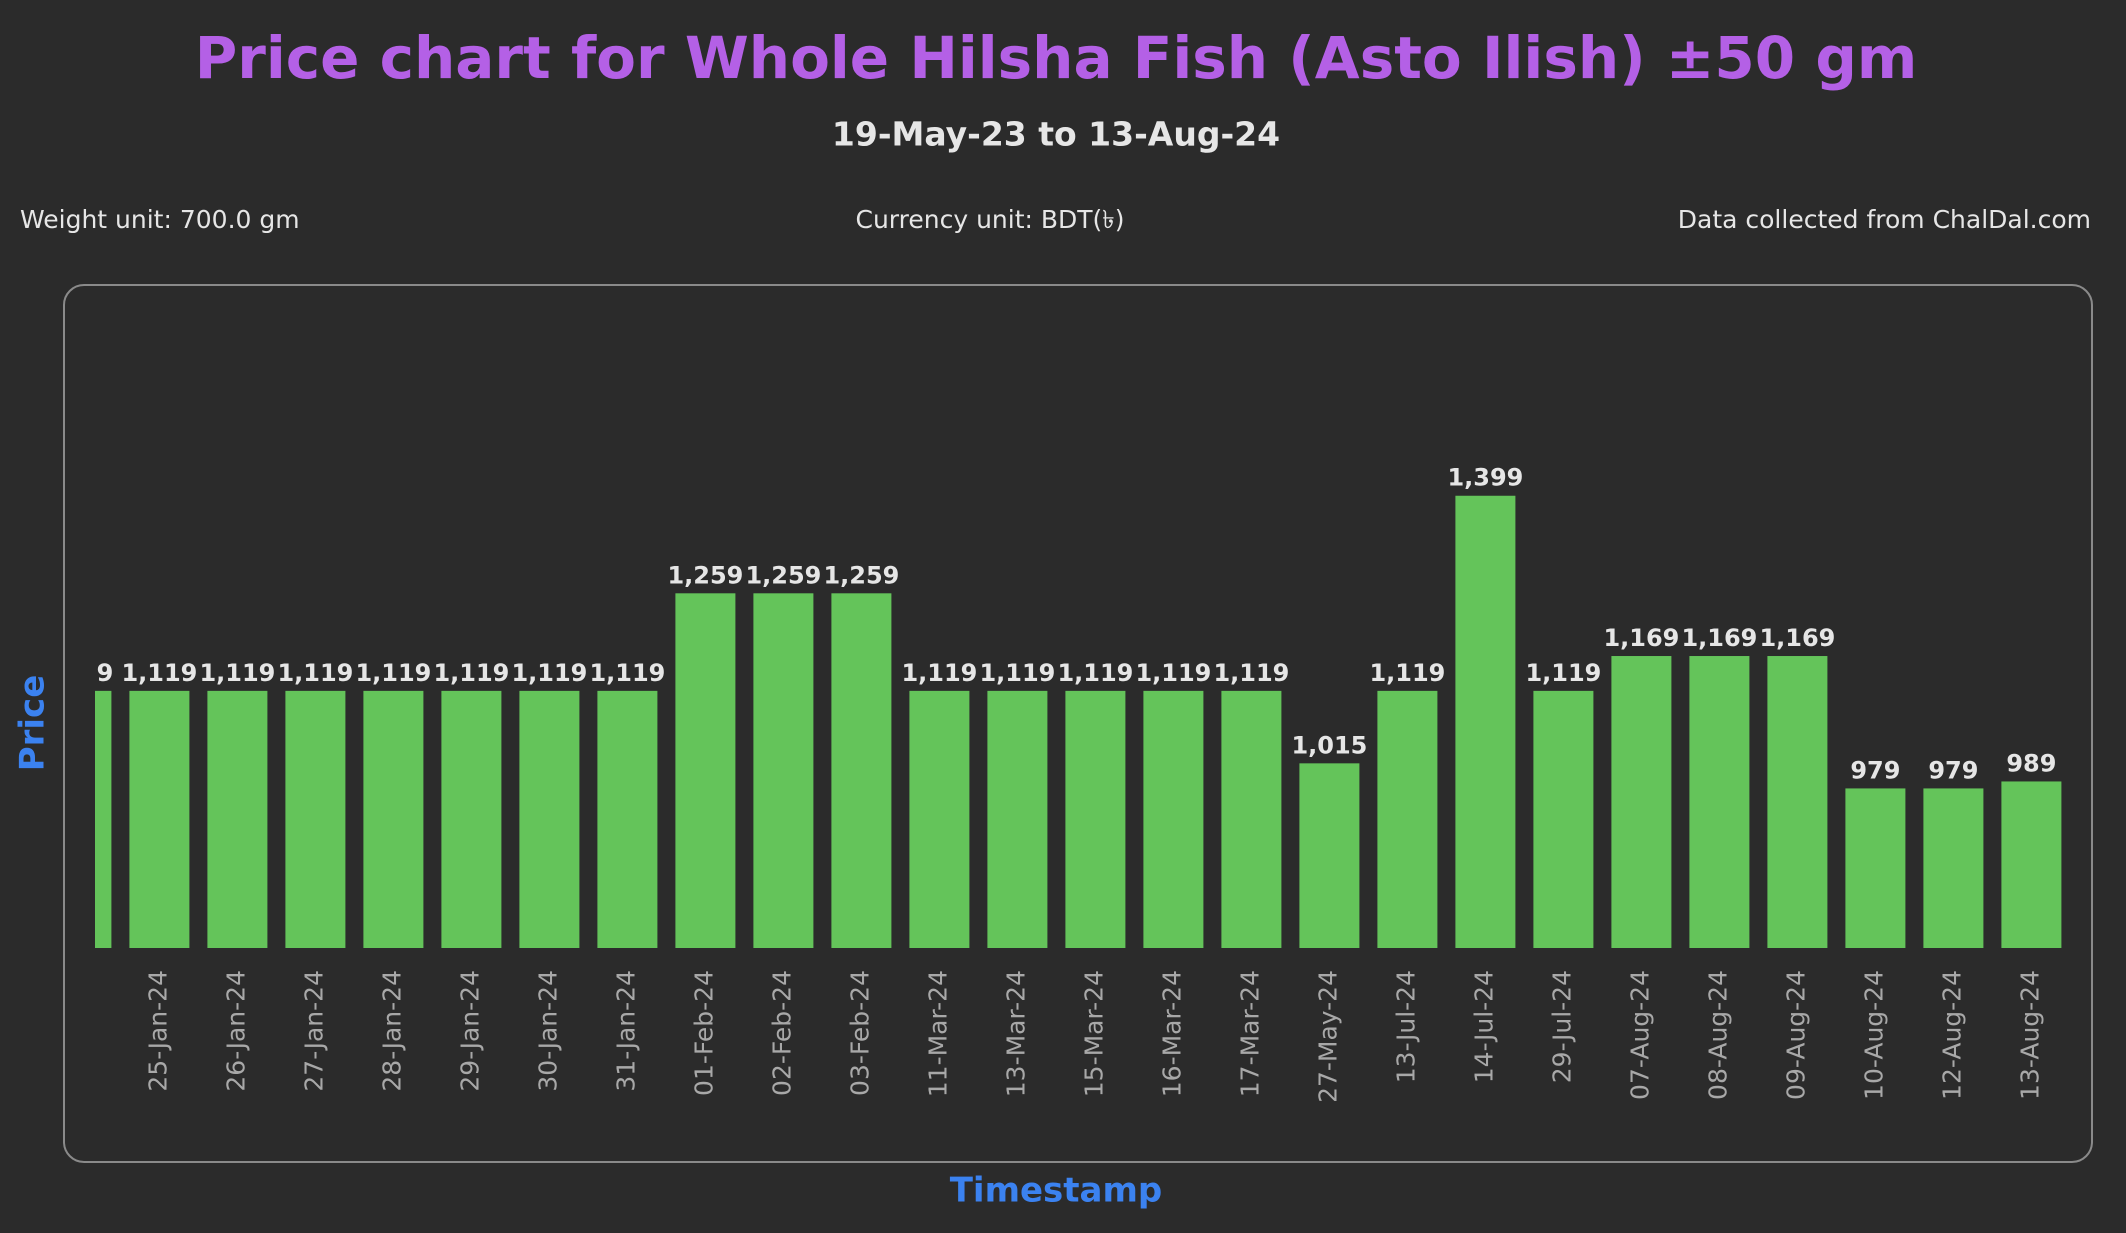 This screenshot has height=1233, width=2126. I want to click on x-tick-label: 29-Jan-24, so click(469, 1031).